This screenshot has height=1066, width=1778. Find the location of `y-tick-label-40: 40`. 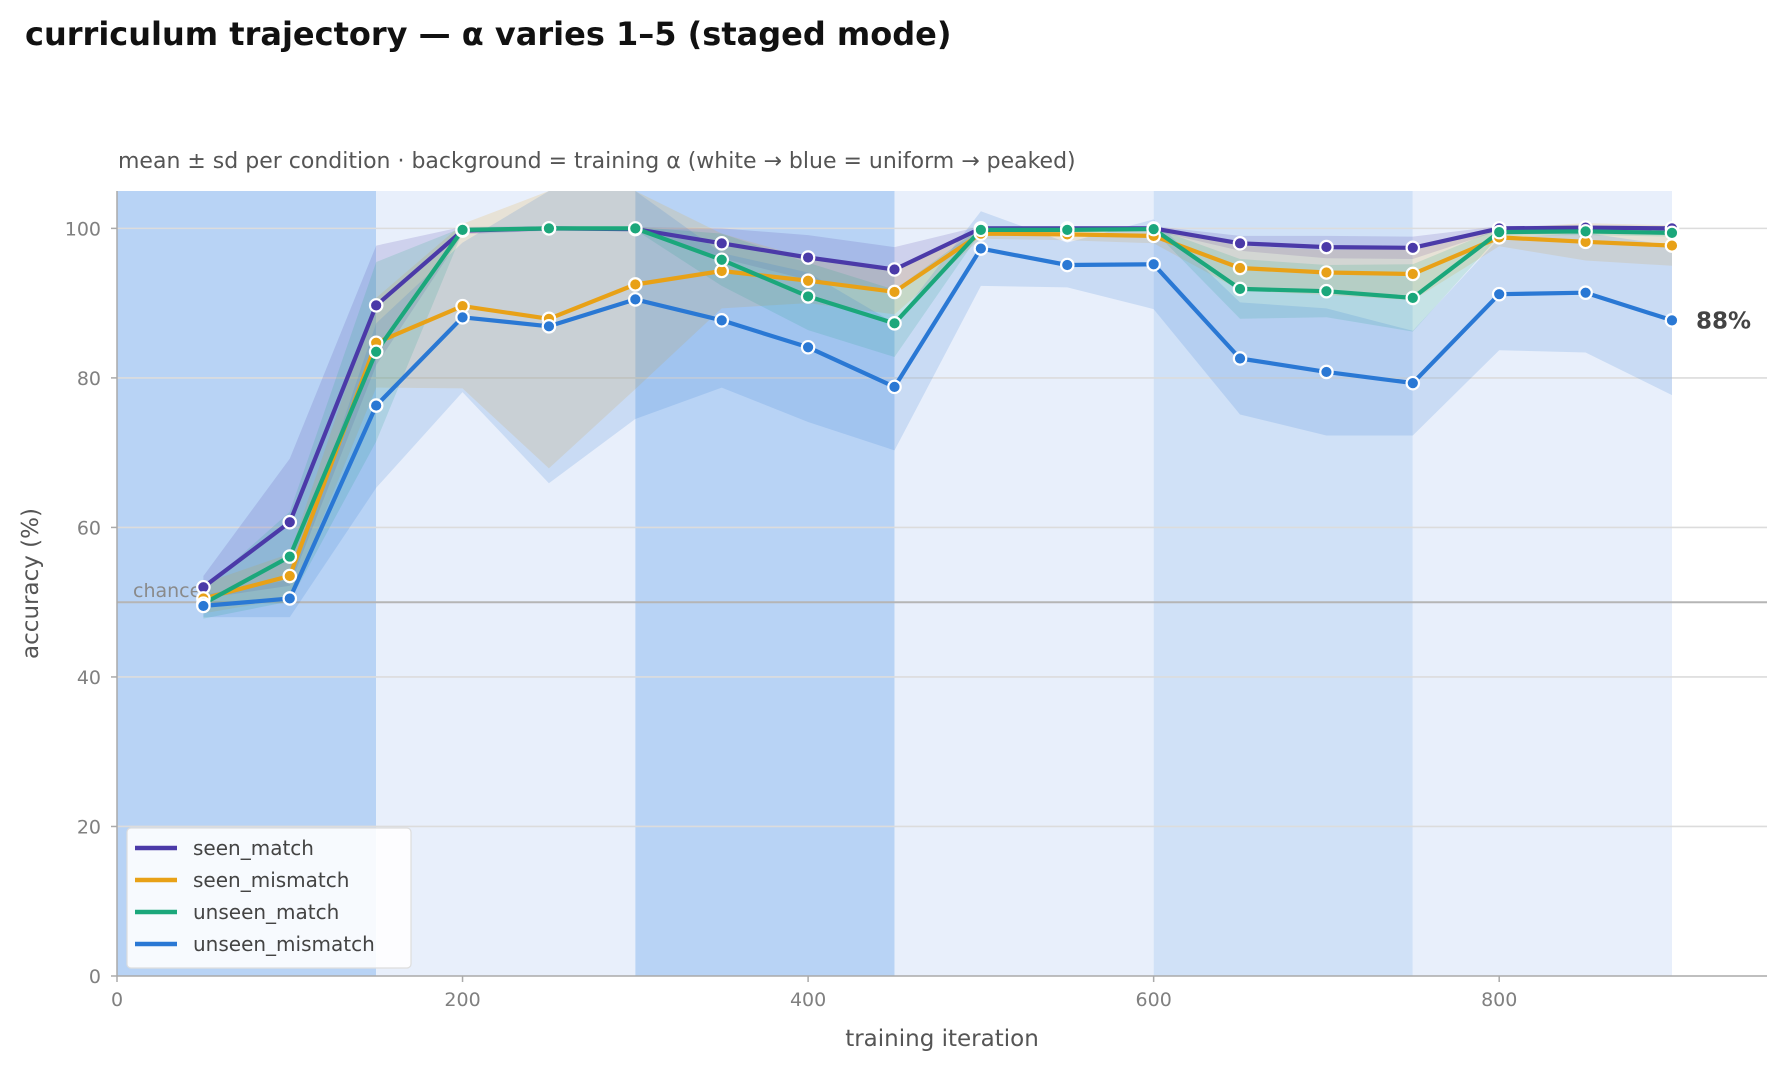

y-tick-label-40: 40 is located at coordinates (89, 678).